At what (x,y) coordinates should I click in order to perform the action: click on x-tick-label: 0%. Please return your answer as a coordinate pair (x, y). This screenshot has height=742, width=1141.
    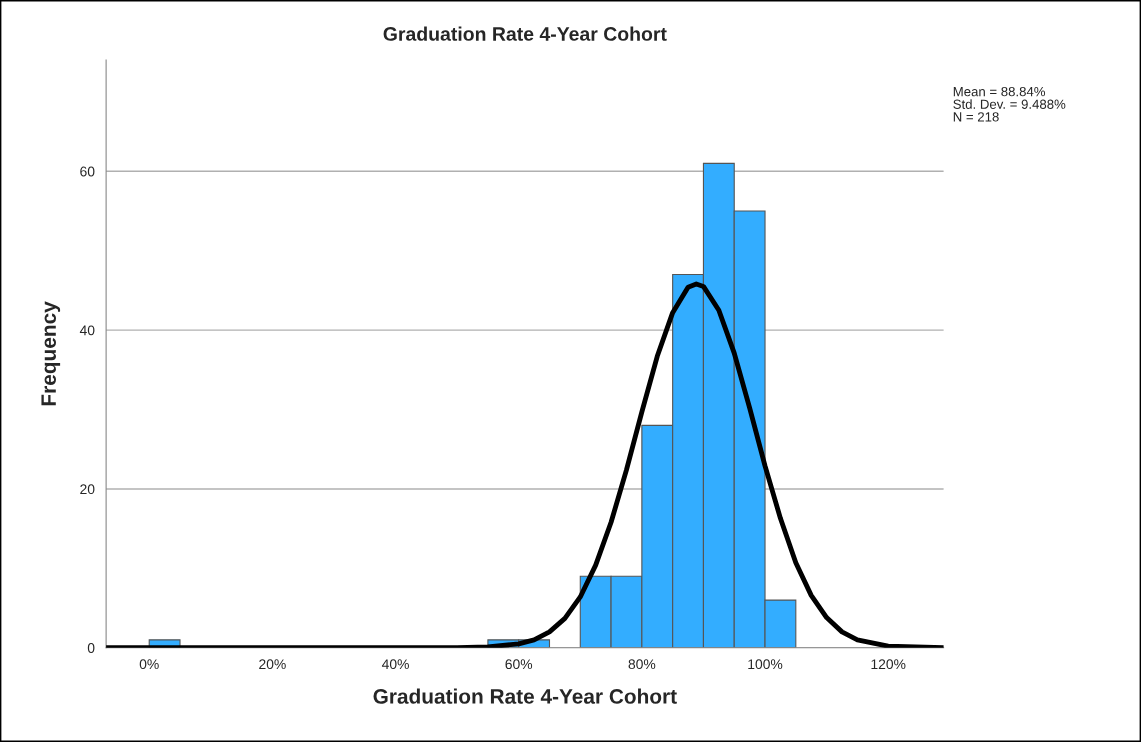
    Looking at the image, I should click on (149, 664).